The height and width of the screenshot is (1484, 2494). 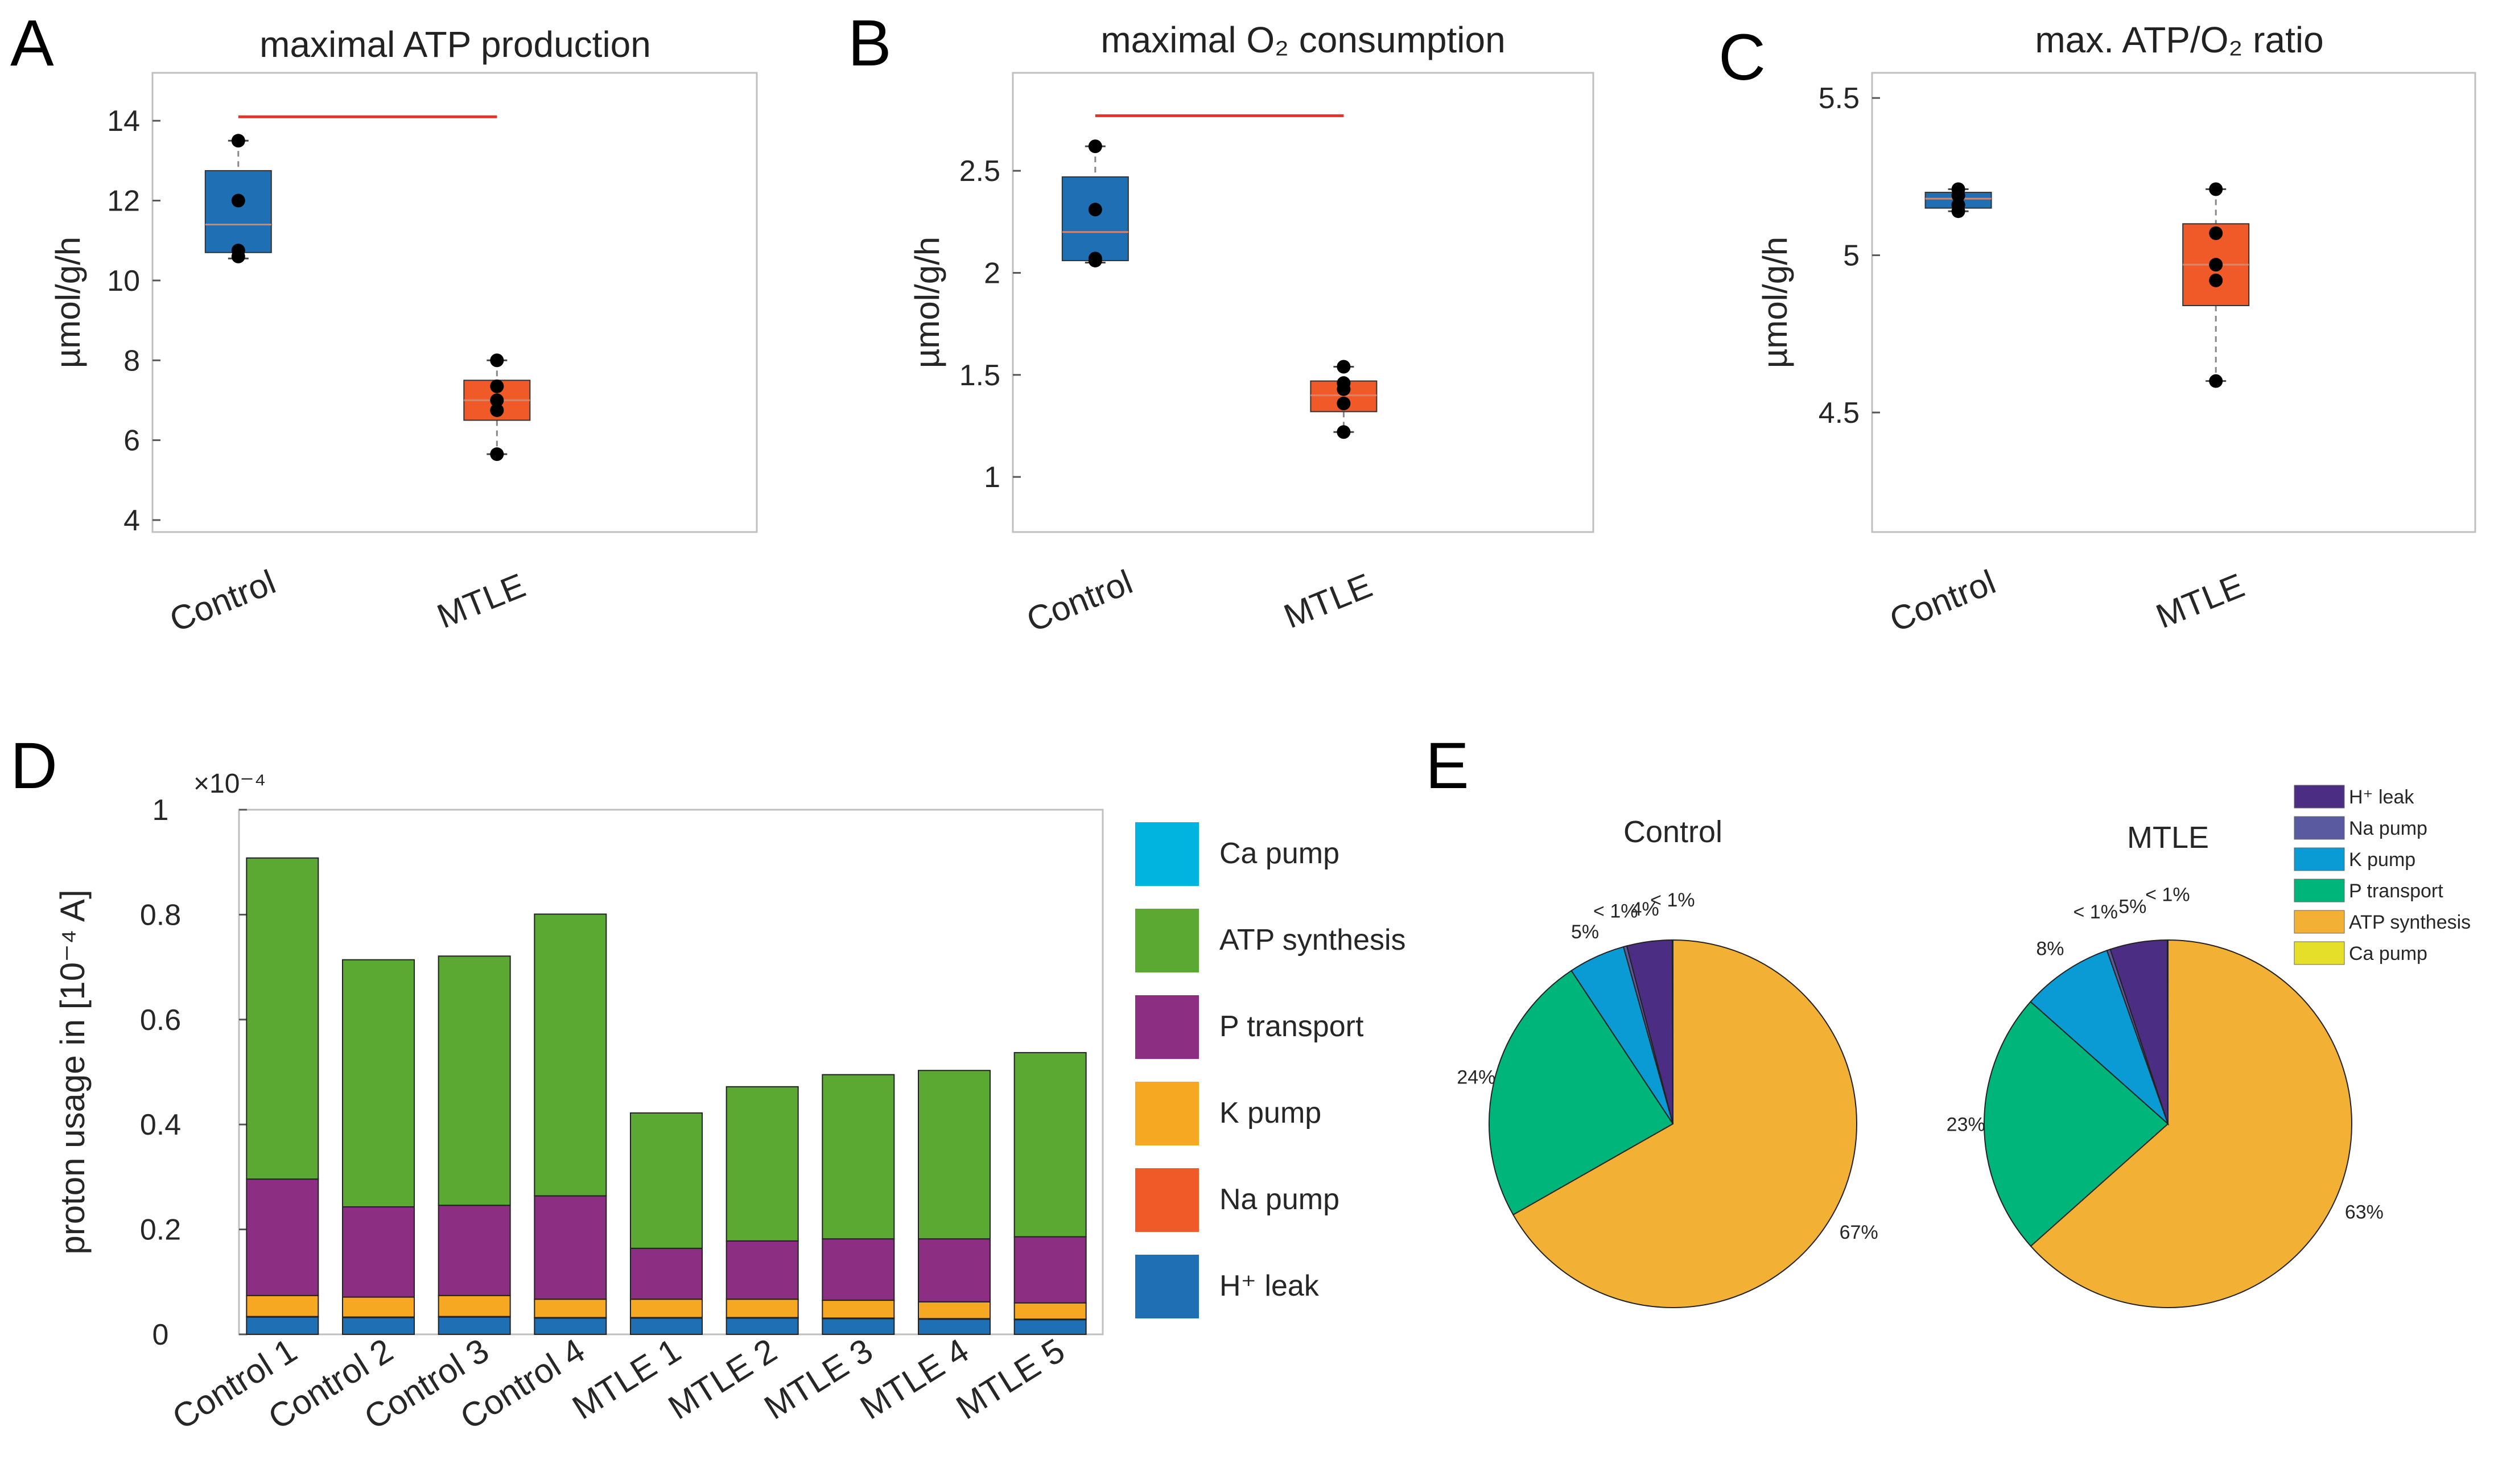 What do you see at coordinates (1672, 832) in the screenshot?
I see `pie-title: Control` at bounding box center [1672, 832].